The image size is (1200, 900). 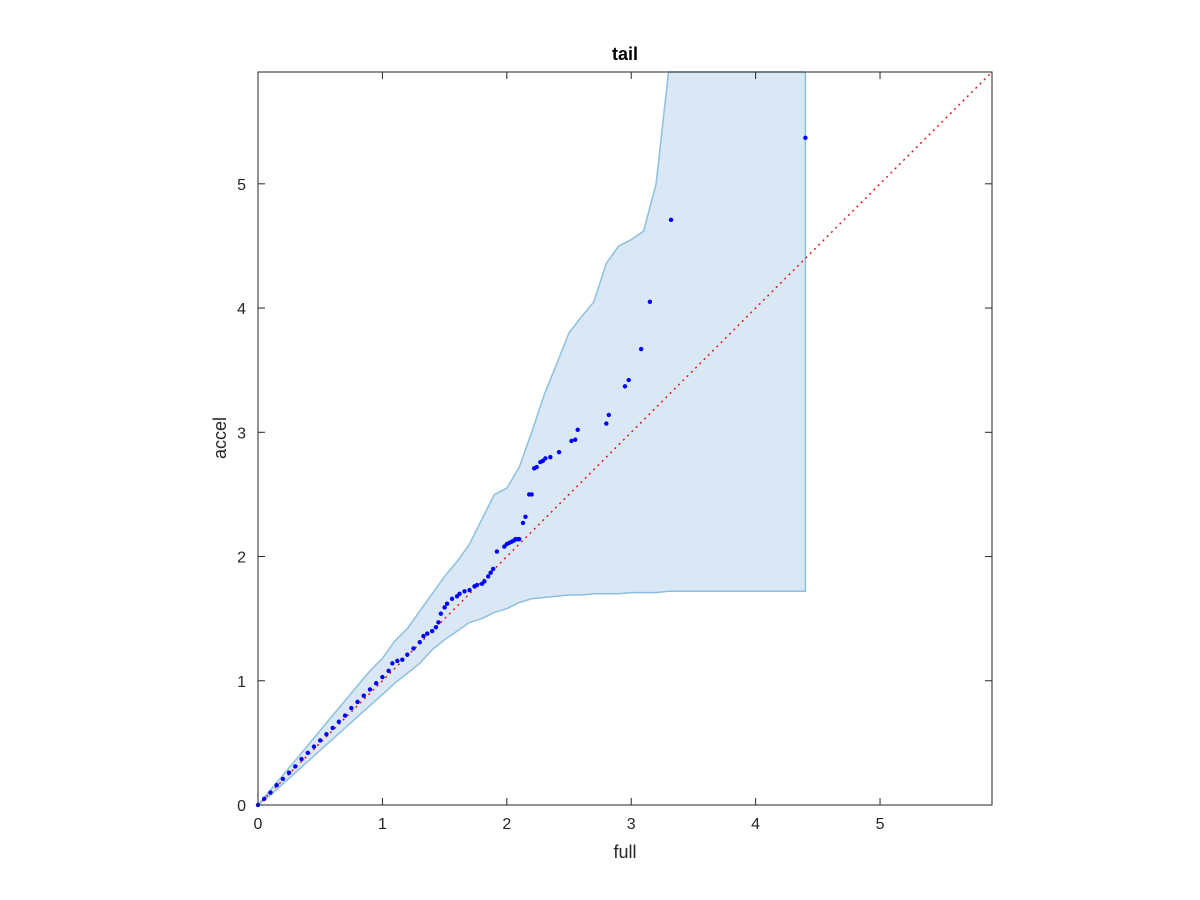 What do you see at coordinates (241, 558) in the screenshot?
I see `y-tick-label: 2` at bounding box center [241, 558].